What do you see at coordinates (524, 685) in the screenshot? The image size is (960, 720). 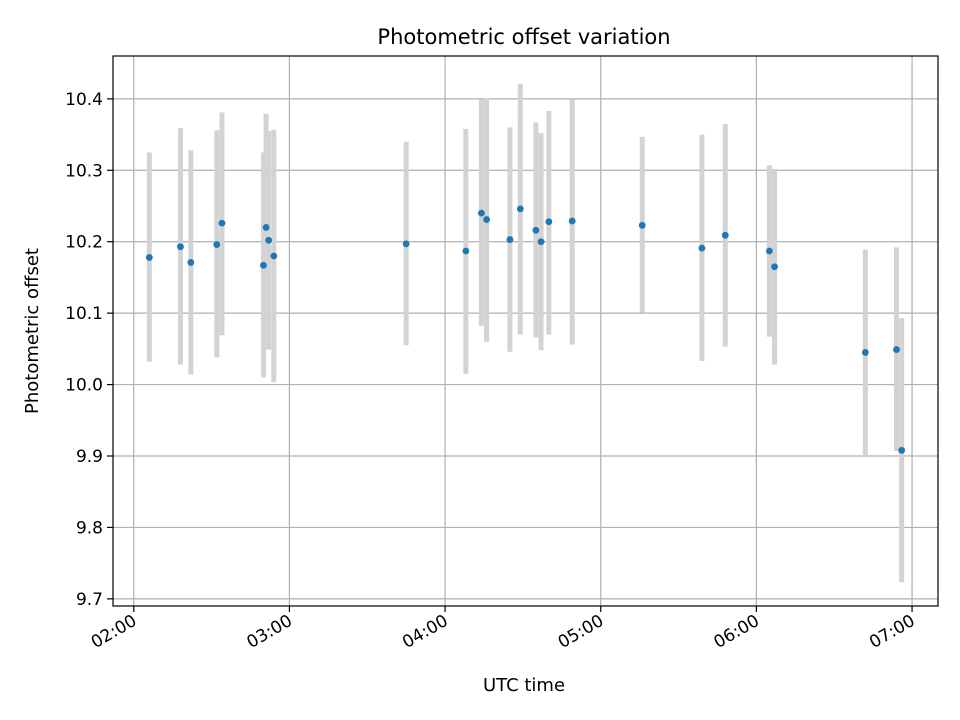 I see `x-axis-title: UTC time` at bounding box center [524, 685].